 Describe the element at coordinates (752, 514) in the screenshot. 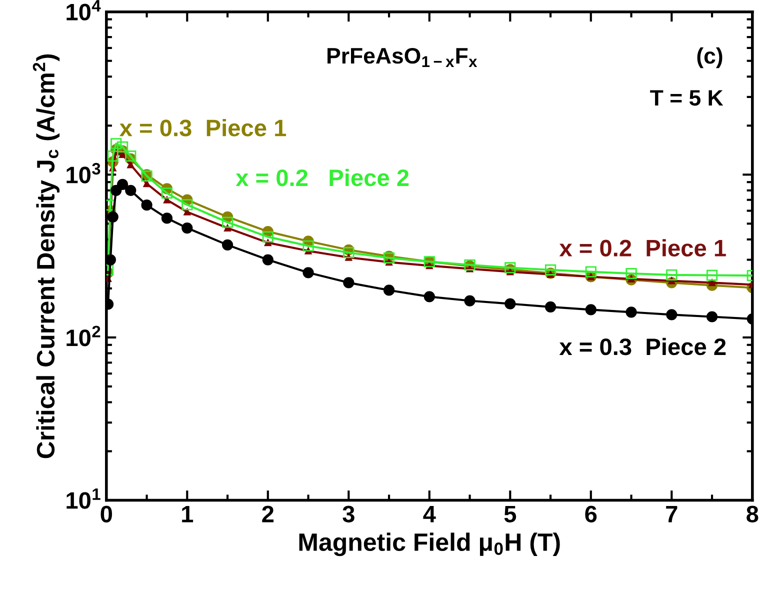

I see `x-tick-label: 8` at that location.